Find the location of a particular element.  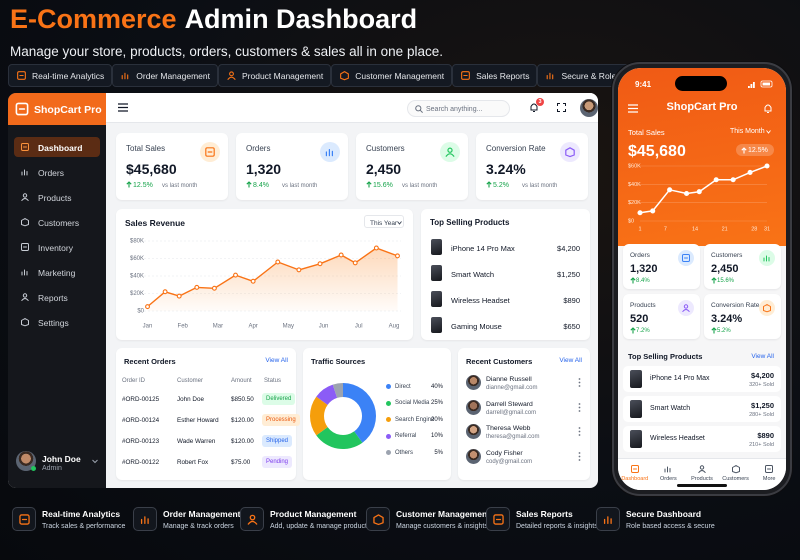

product-row: Smart Watch $1,250 is located at coordinates (505, 273).